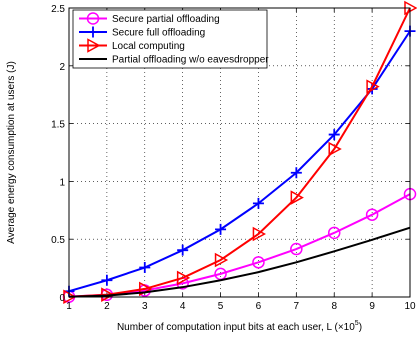  Describe the element at coordinates (158, 33) in the screenshot. I see `legend-label: Secure full offloading` at that location.